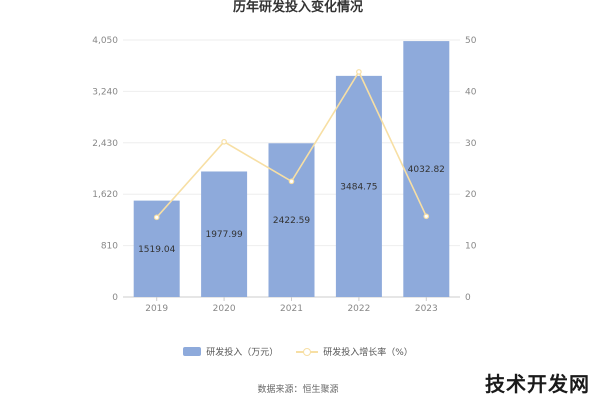 This screenshot has width=596, height=401. I want to click on legend-item-line: 研发投入增长率（%）, so click(354, 351).